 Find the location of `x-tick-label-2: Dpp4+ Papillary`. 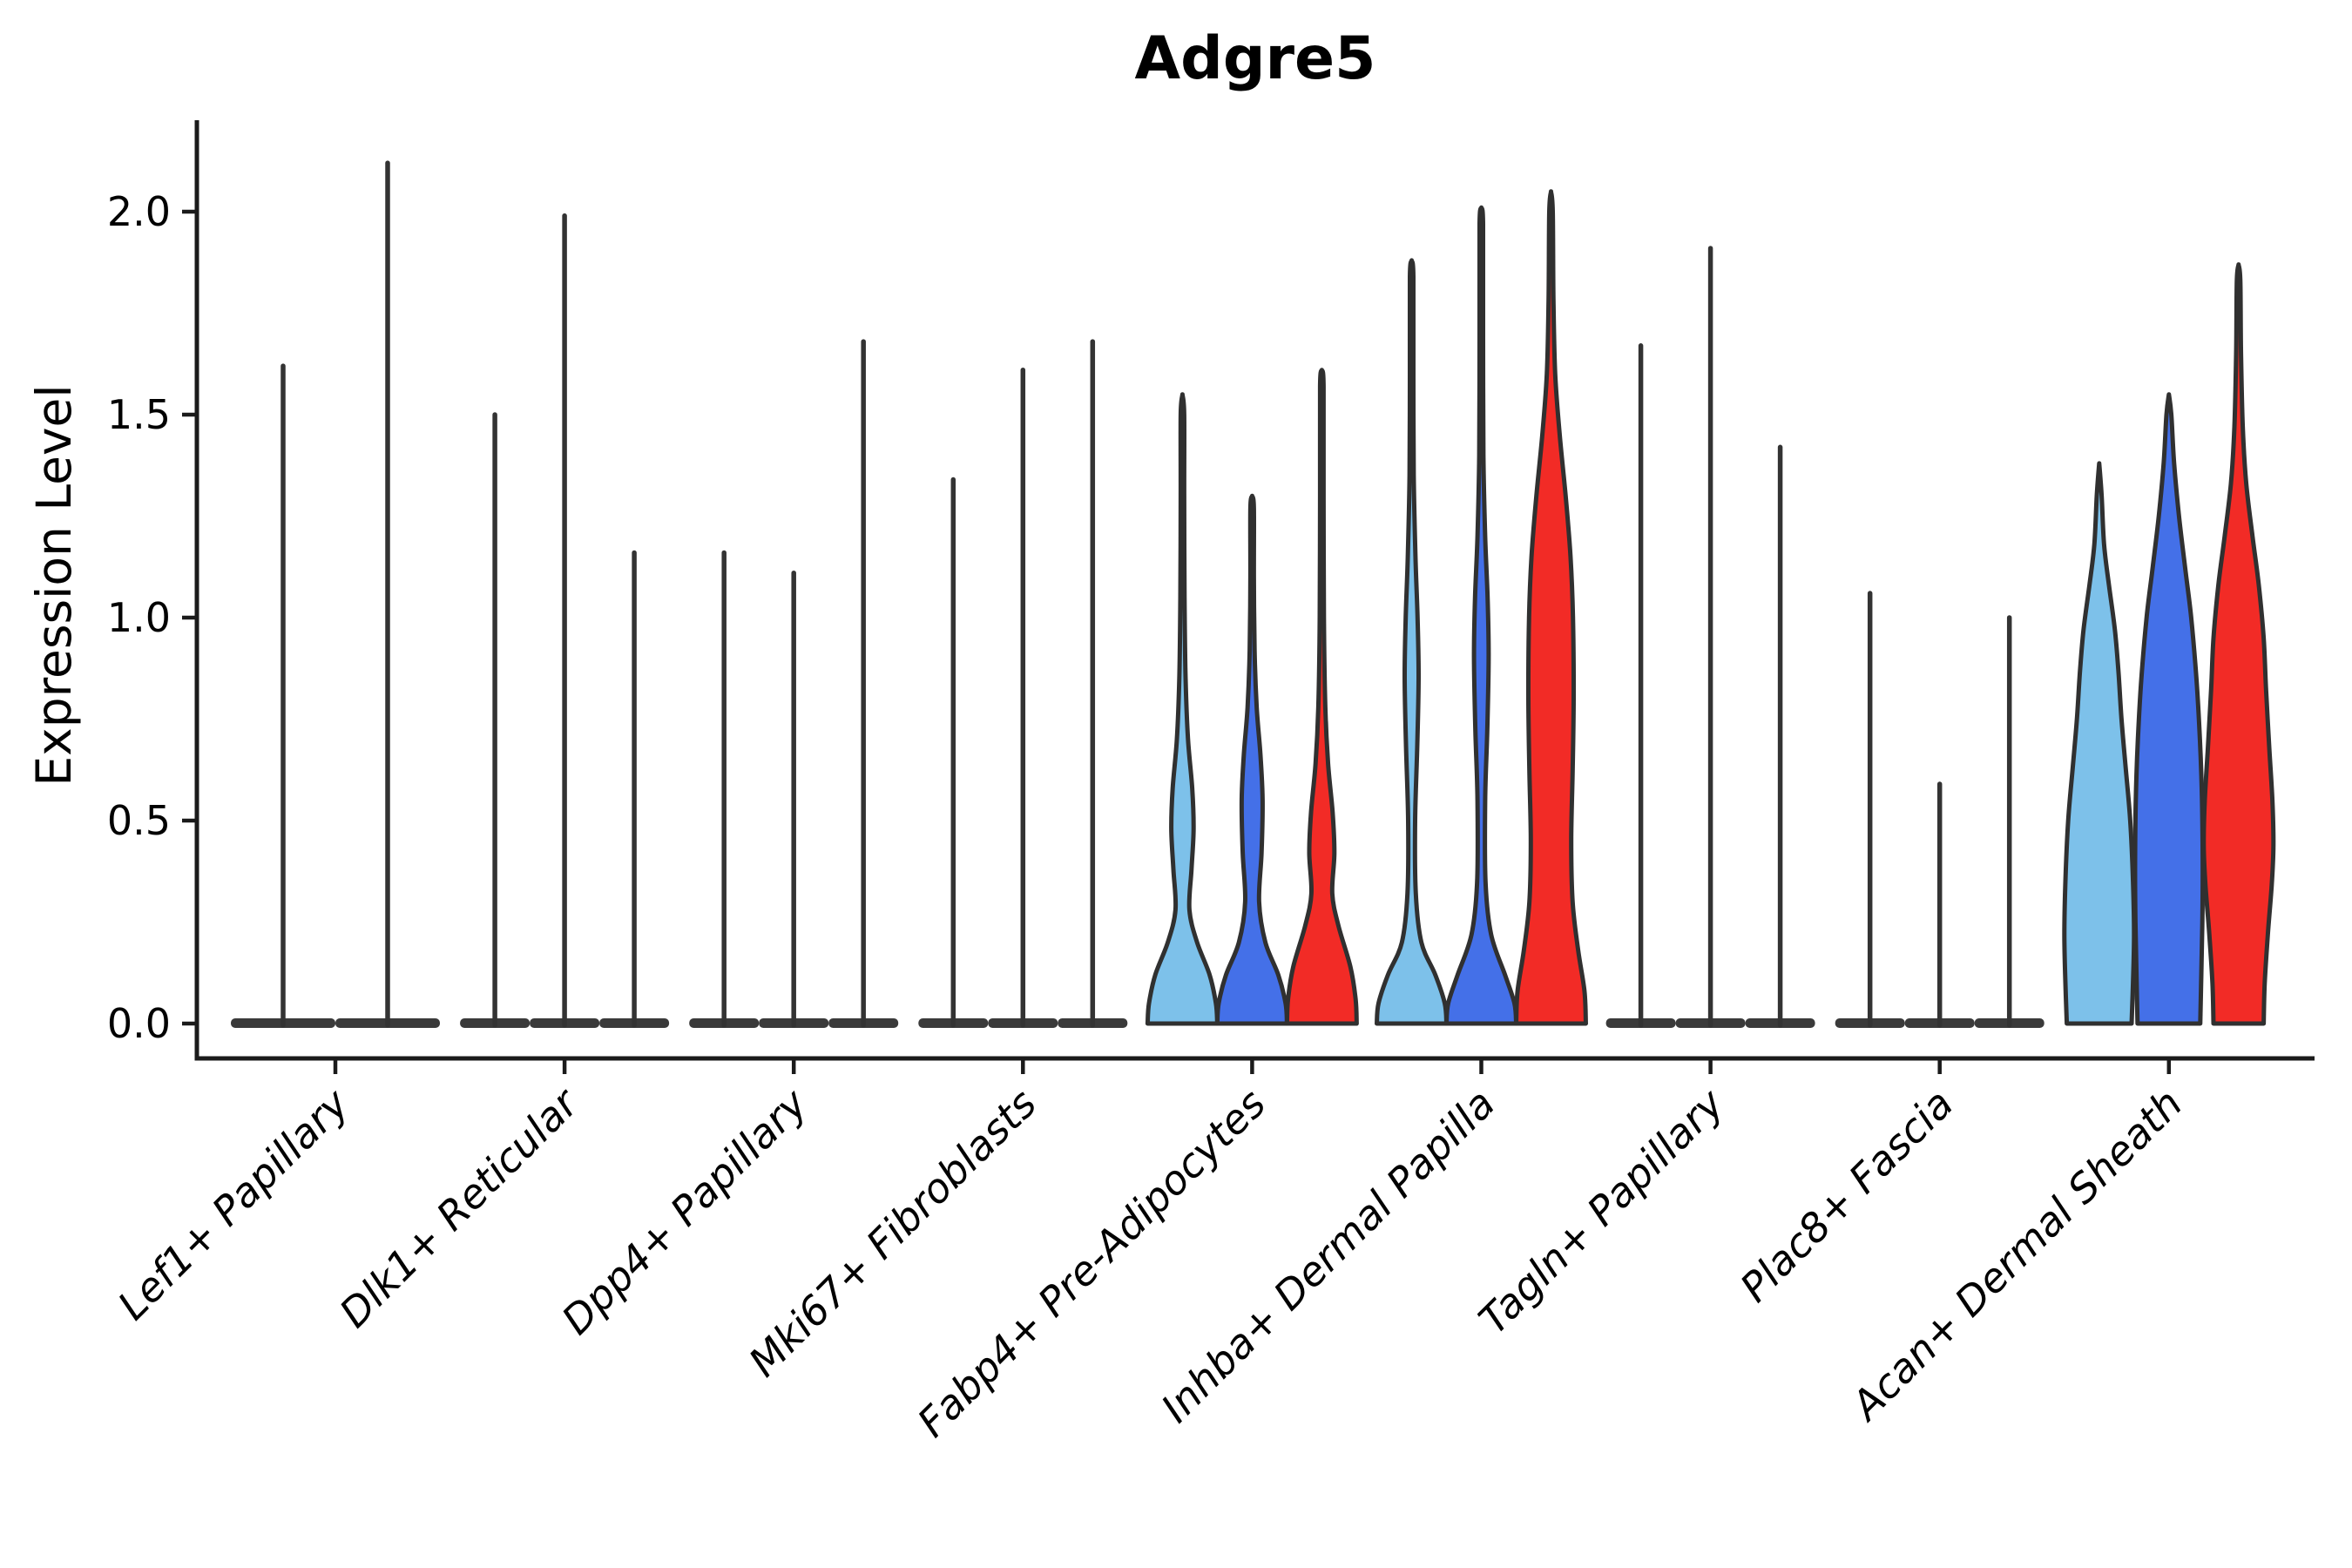

x-tick-label-2: Dpp4+ Papillary is located at coordinates (684, 1211).